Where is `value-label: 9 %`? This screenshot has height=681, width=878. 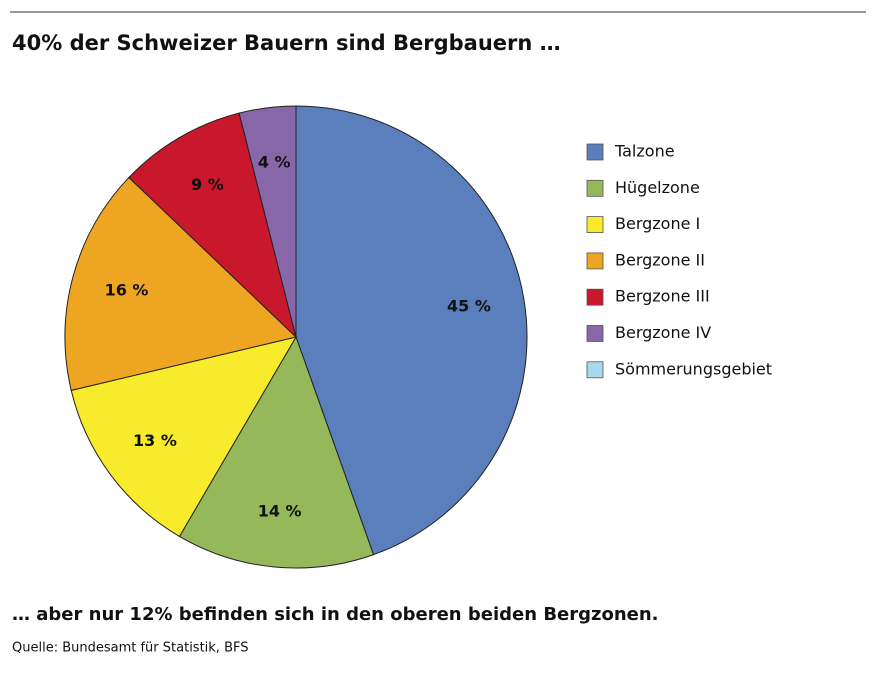
value-label: 9 % is located at coordinates (207, 184).